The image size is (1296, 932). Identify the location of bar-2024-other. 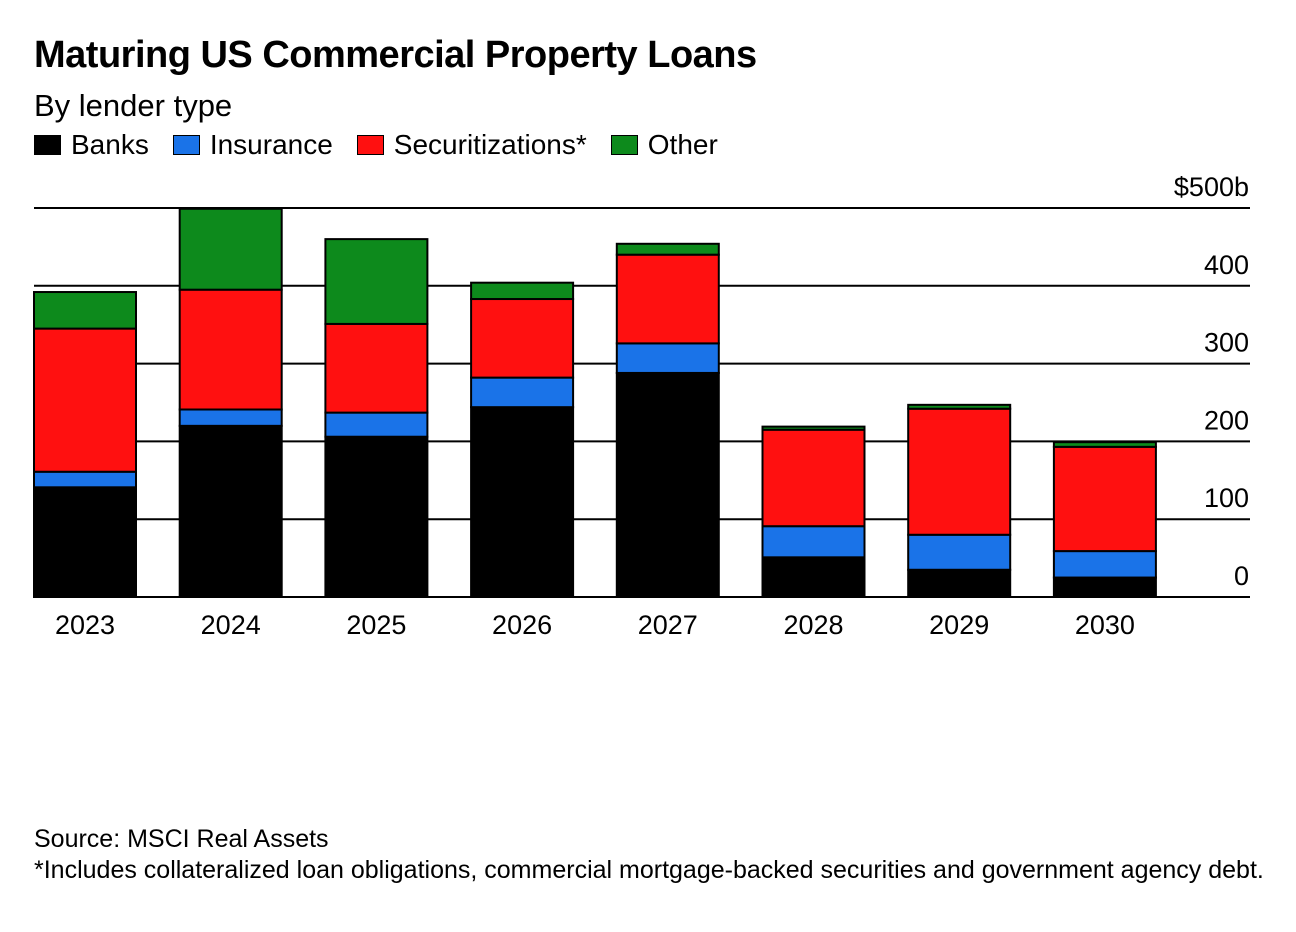
(230, 249).